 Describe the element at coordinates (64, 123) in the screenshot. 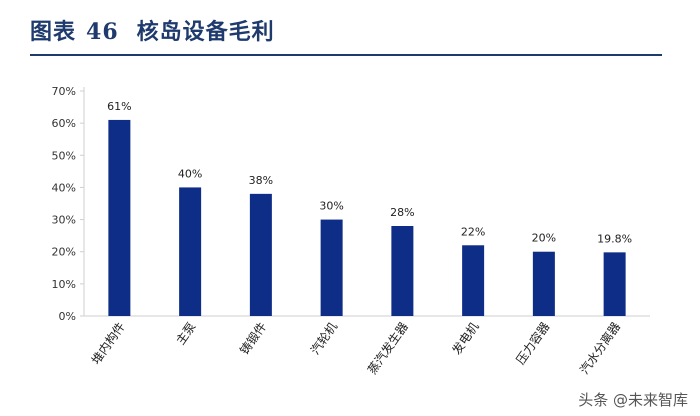

I see `y-tick-label: 60%` at that location.